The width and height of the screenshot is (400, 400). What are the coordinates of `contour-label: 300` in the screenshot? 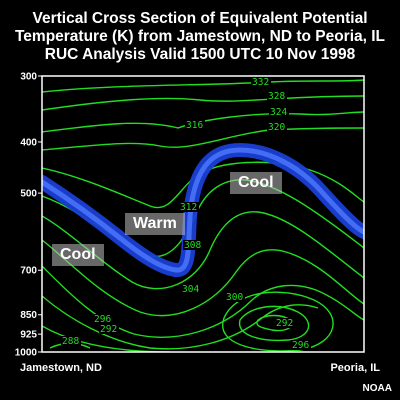 It's located at (234, 297).